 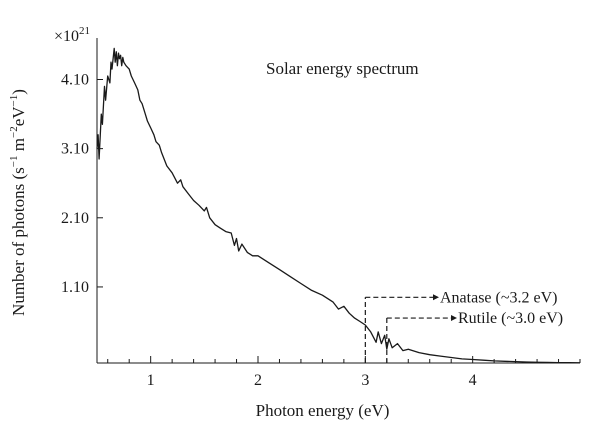 I want to click on y-axis-title-sup: −2, so click(x=14, y=132).